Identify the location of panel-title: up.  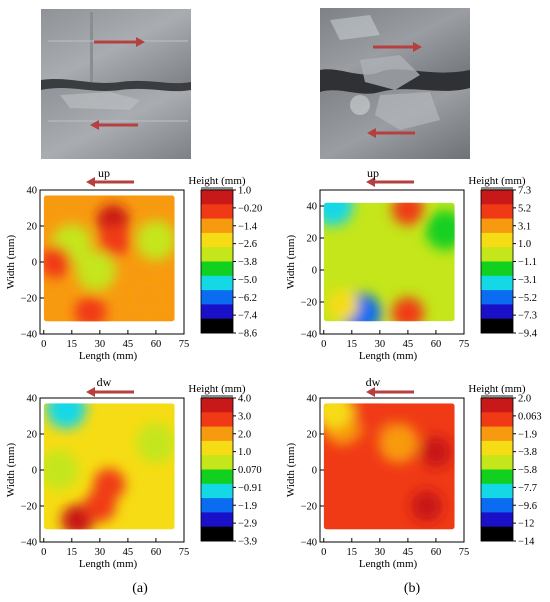
(104, 173).